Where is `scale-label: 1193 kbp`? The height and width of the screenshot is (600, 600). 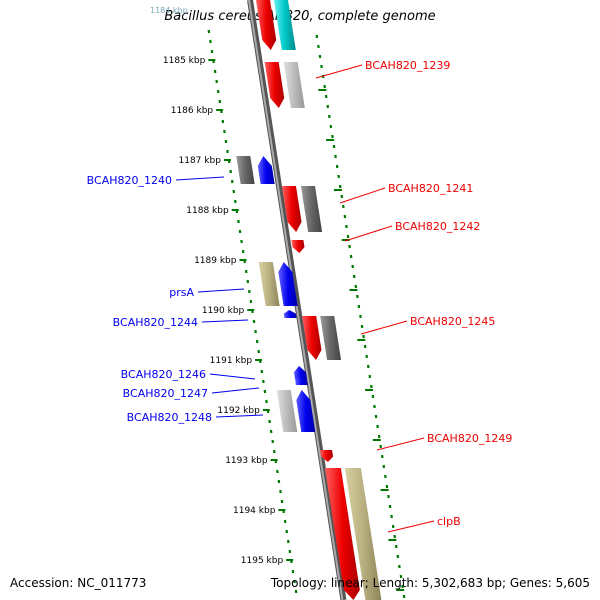 scale-label: 1193 kbp is located at coordinates (246, 461).